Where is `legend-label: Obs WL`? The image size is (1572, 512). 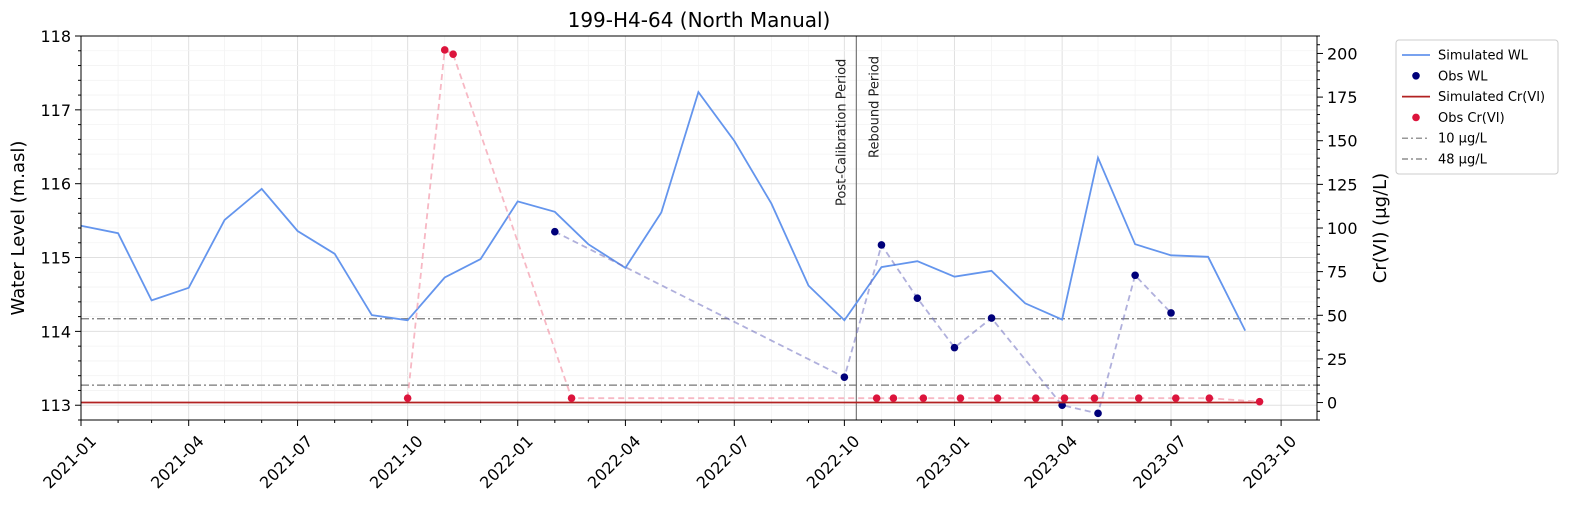
legend-label: Obs WL is located at coordinates (1463, 76).